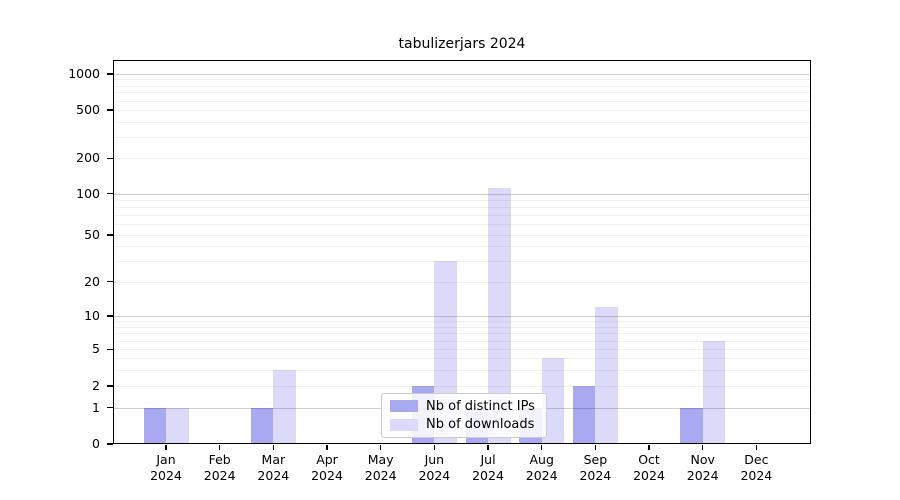 Image resolution: width=900 pixels, height=500 pixels. What do you see at coordinates (88, 158) in the screenshot?
I see `y-tick-label: 200` at bounding box center [88, 158].